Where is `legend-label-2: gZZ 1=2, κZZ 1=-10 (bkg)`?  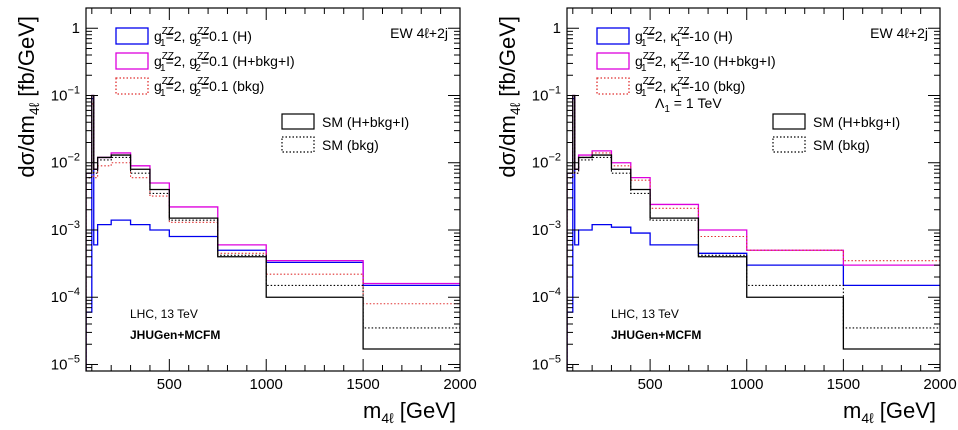
legend-label-2: gZZ 1=2, κZZ 1=-10 (bkg) is located at coordinates (690, 87).